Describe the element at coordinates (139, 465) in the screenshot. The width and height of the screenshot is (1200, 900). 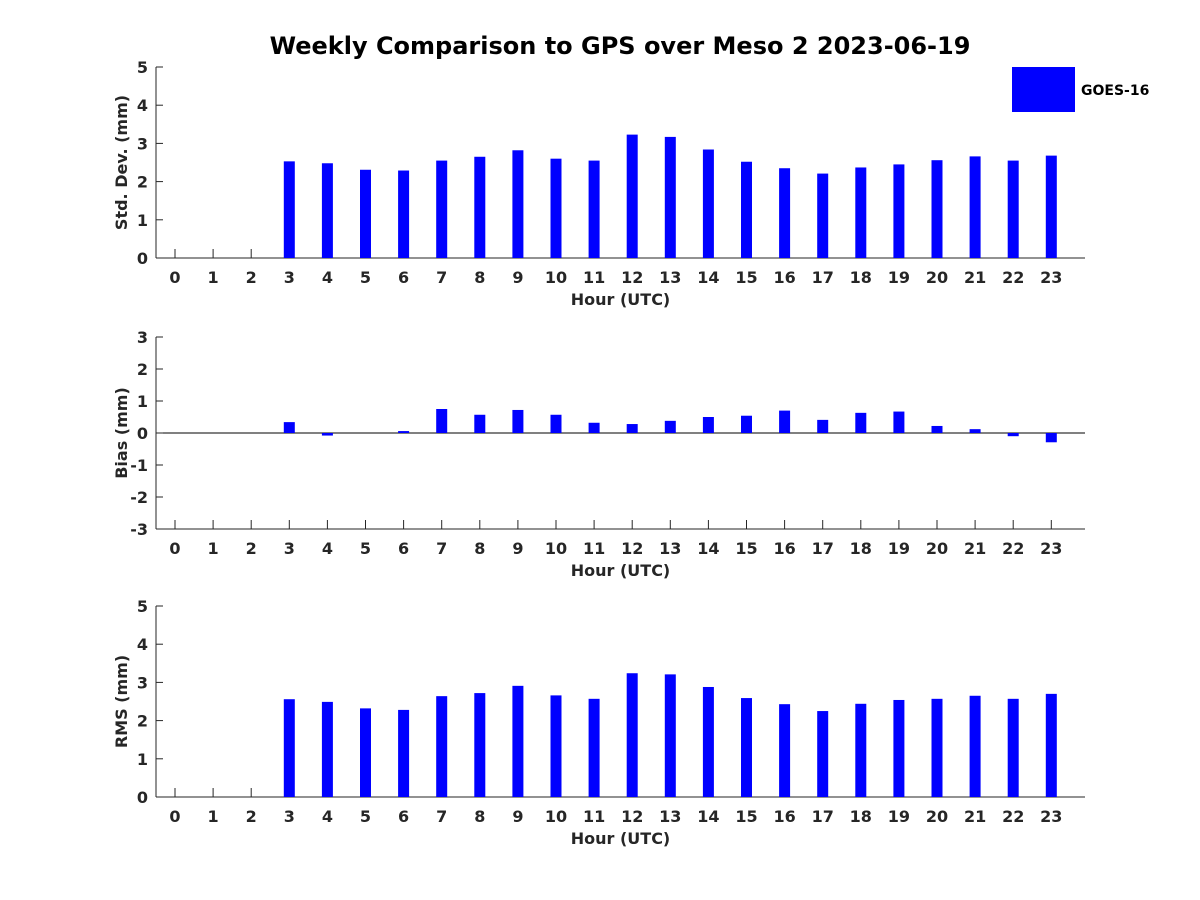
I see `y-tick-label: -1` at that location.